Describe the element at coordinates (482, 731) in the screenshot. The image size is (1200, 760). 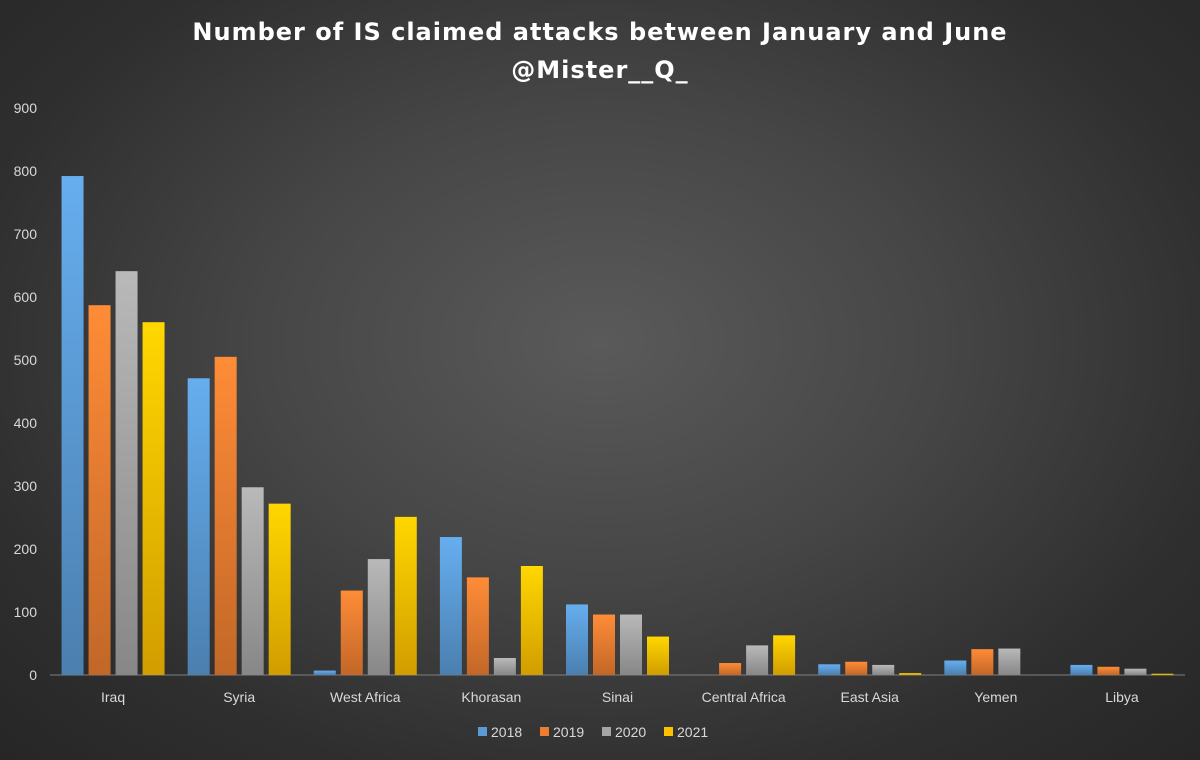
I see `legend-swatch-2018` at that location.